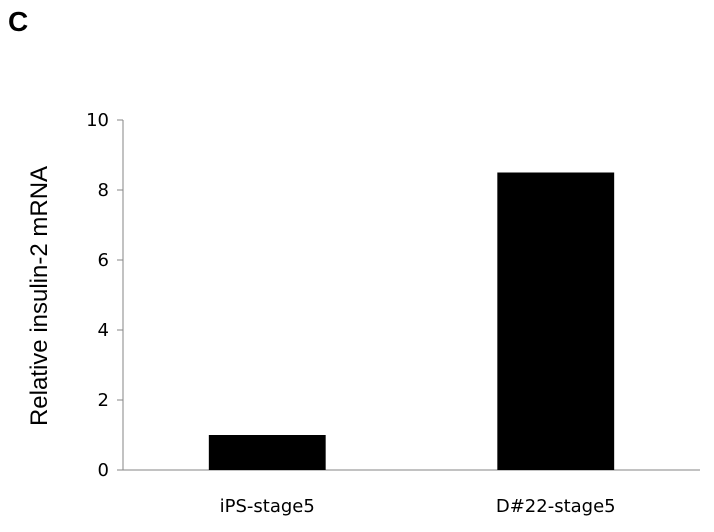  What do you see at coordinates (267, 506) in the screenshot?
I see `x-category-label: iPS-stage5` at bounding box center [267, 506].